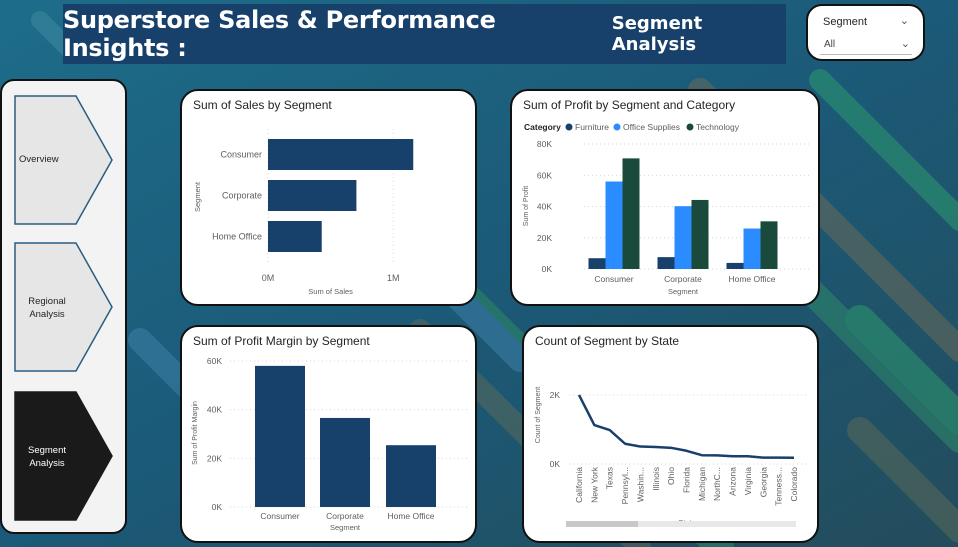  I want to click on scrollbar-thumb, so click(602, 524).